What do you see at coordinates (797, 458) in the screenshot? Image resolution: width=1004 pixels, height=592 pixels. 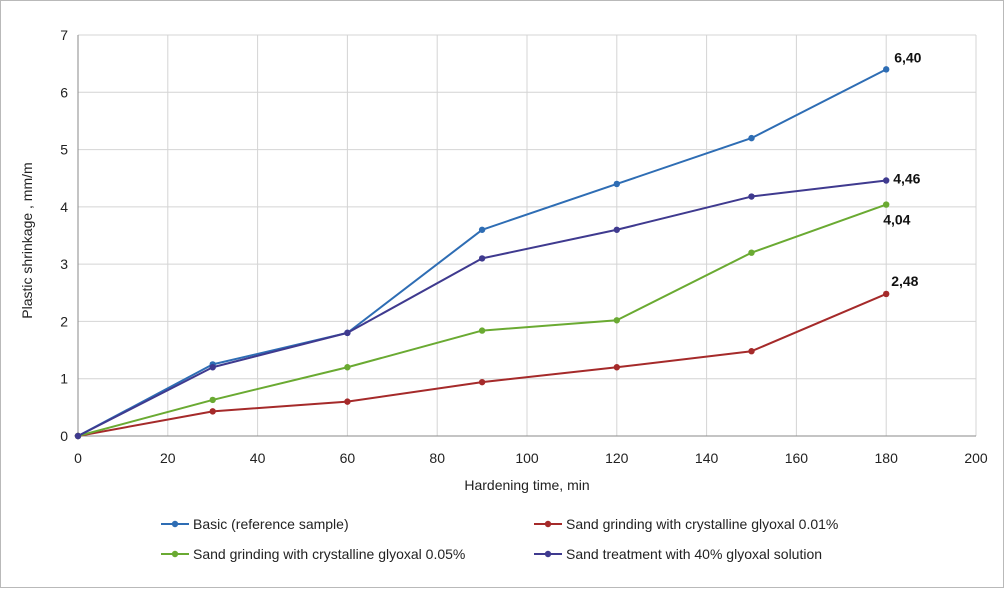 I see `x-tick-label: 160` at bounding box center [797, 458].